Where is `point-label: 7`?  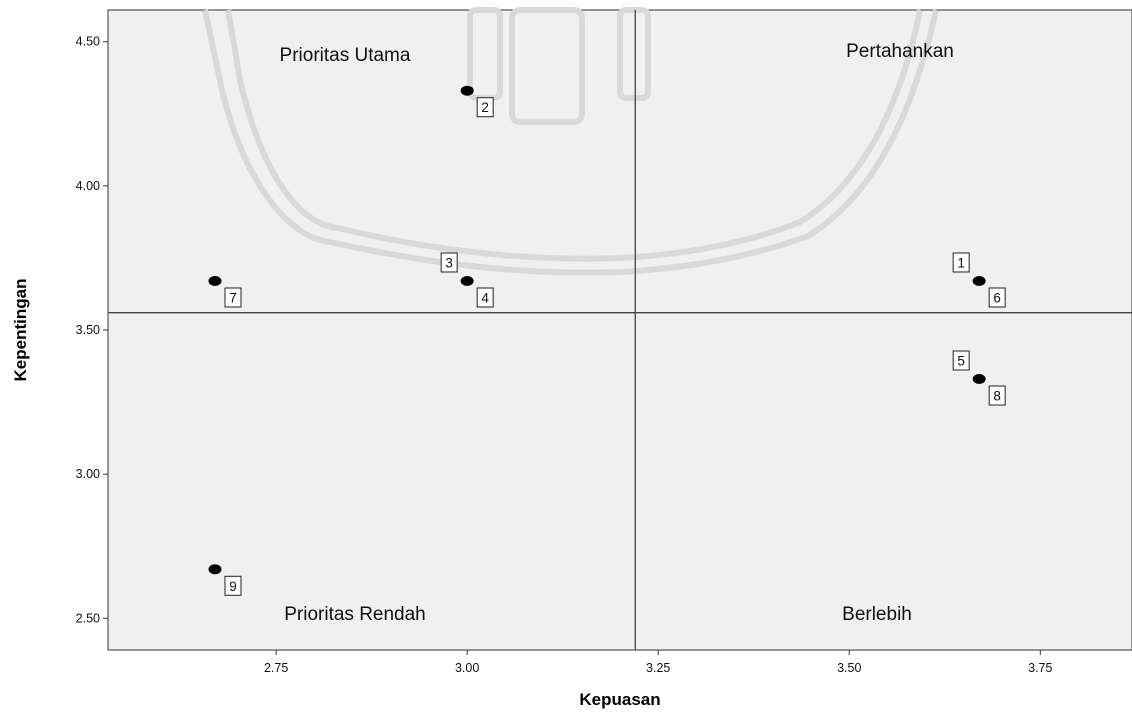
point-label: 7 is located at coordinates (233, 297).